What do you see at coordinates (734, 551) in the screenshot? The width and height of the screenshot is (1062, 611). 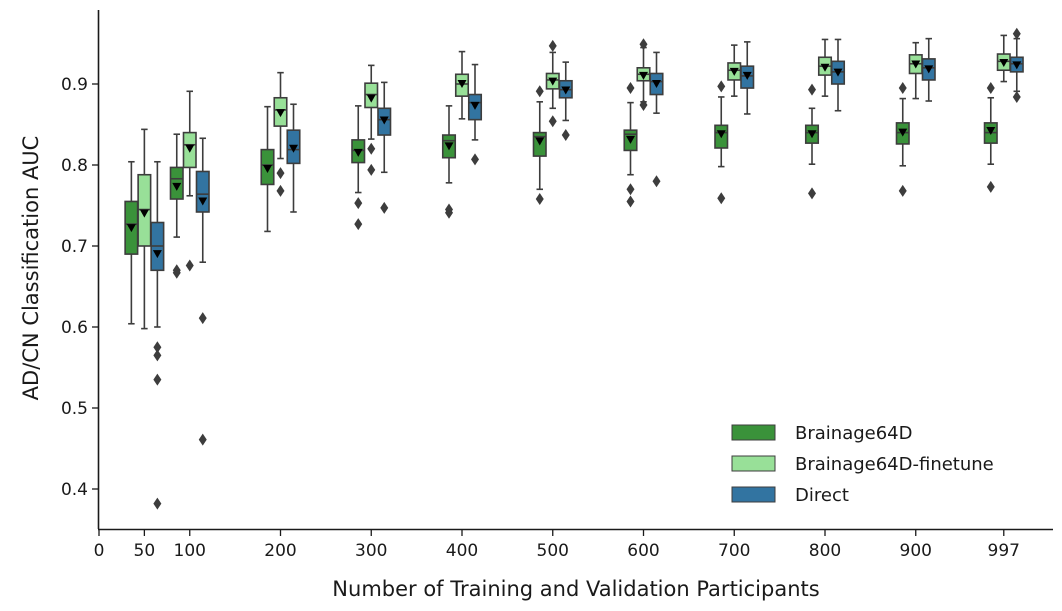 I see `x-tick-label: 700` at bounding box center [734, 551].